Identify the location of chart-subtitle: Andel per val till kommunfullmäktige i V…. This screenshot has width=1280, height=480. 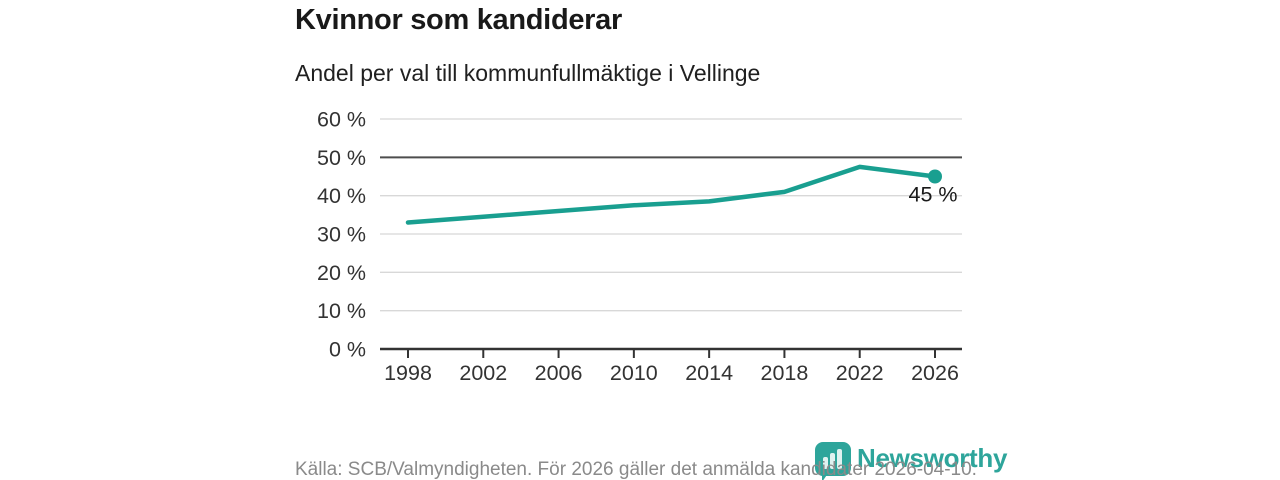
(528, 73).